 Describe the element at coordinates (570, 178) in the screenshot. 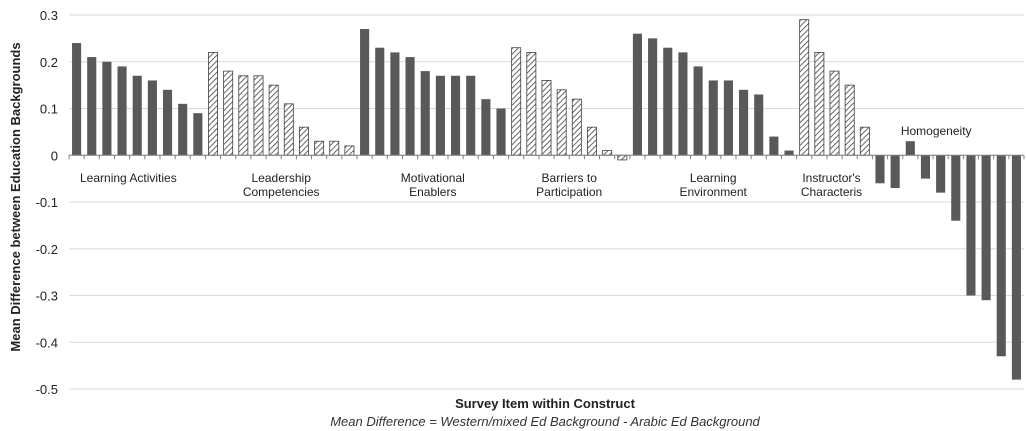

I see `group-label-line: Barriers to` at that location.